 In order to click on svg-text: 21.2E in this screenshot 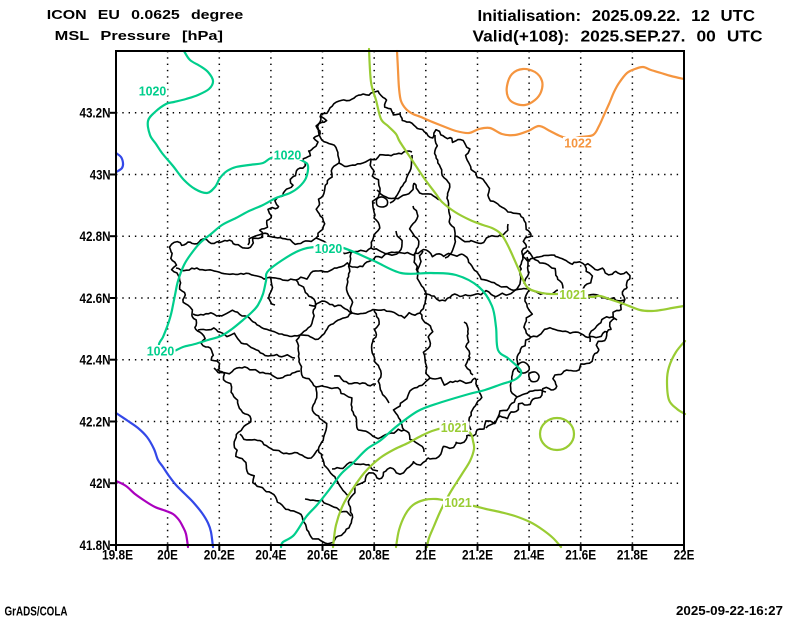, I will do `click(477, 555)`.